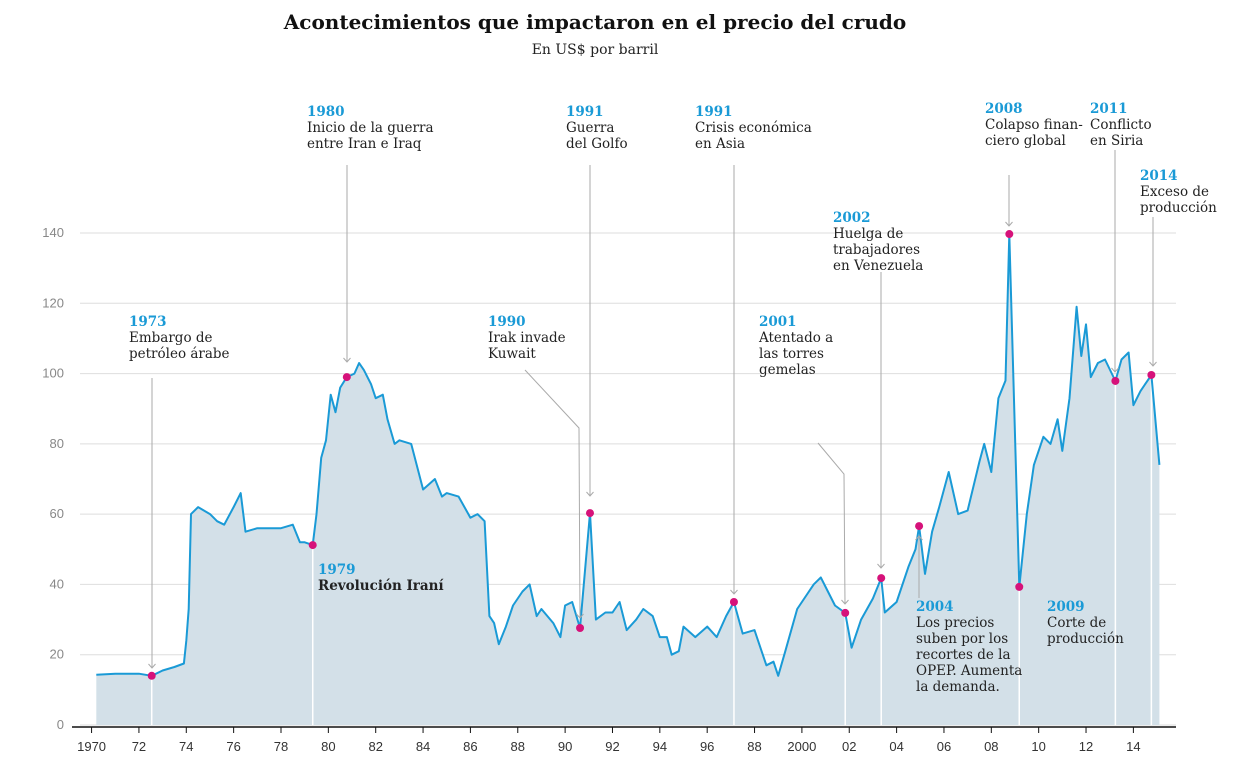  Describe the element at coordinates (337, 570) in the screenshot. I see `event-year: 1979` at that location.